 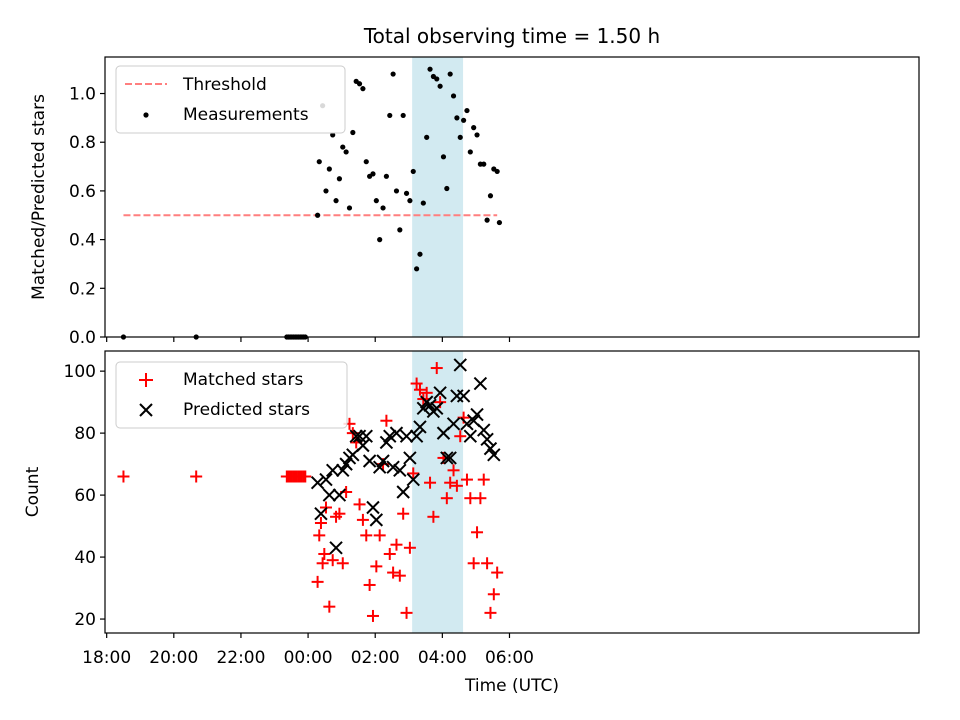 I want to click on x-axis-label: Time (UTC), so click(x=511, y=686).